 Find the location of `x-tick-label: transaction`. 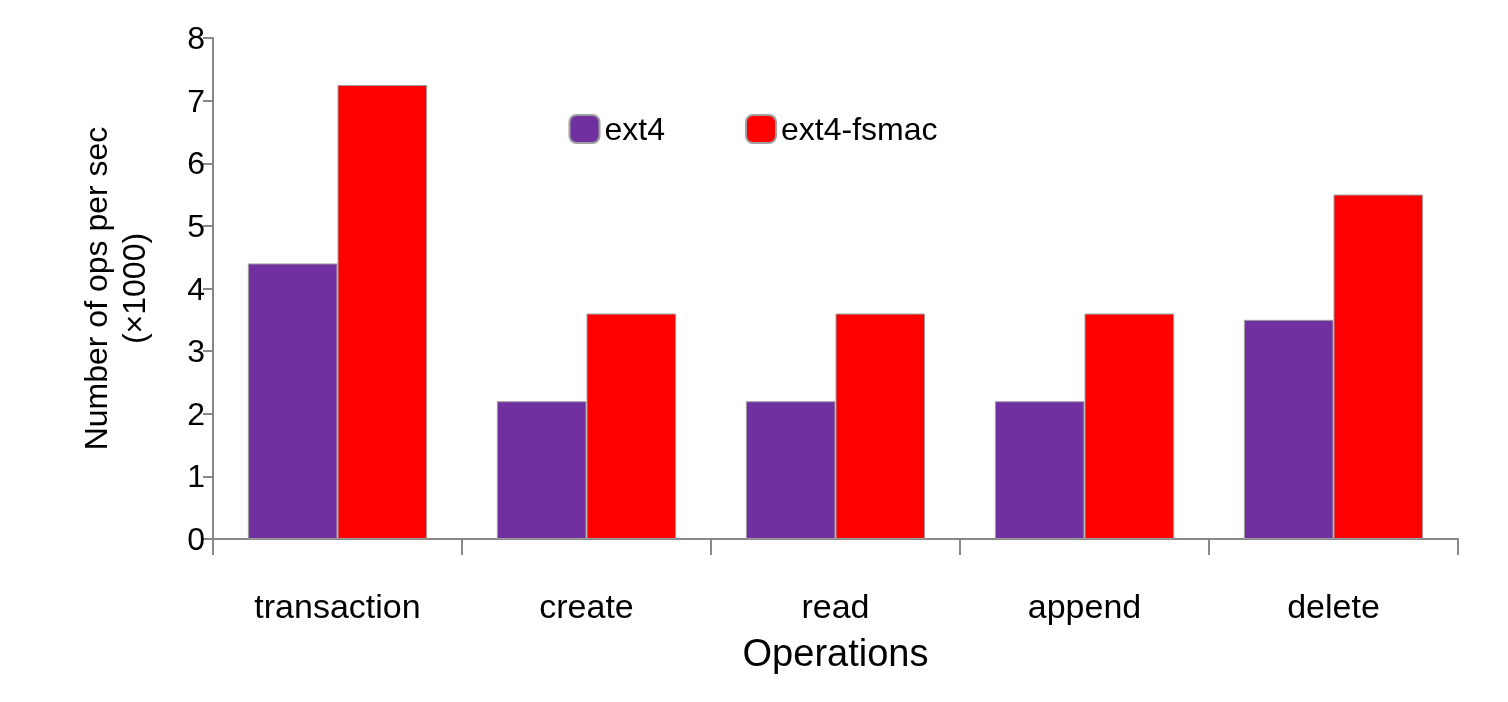

x-tick-label: transaction is located at coordinates (337, 606).